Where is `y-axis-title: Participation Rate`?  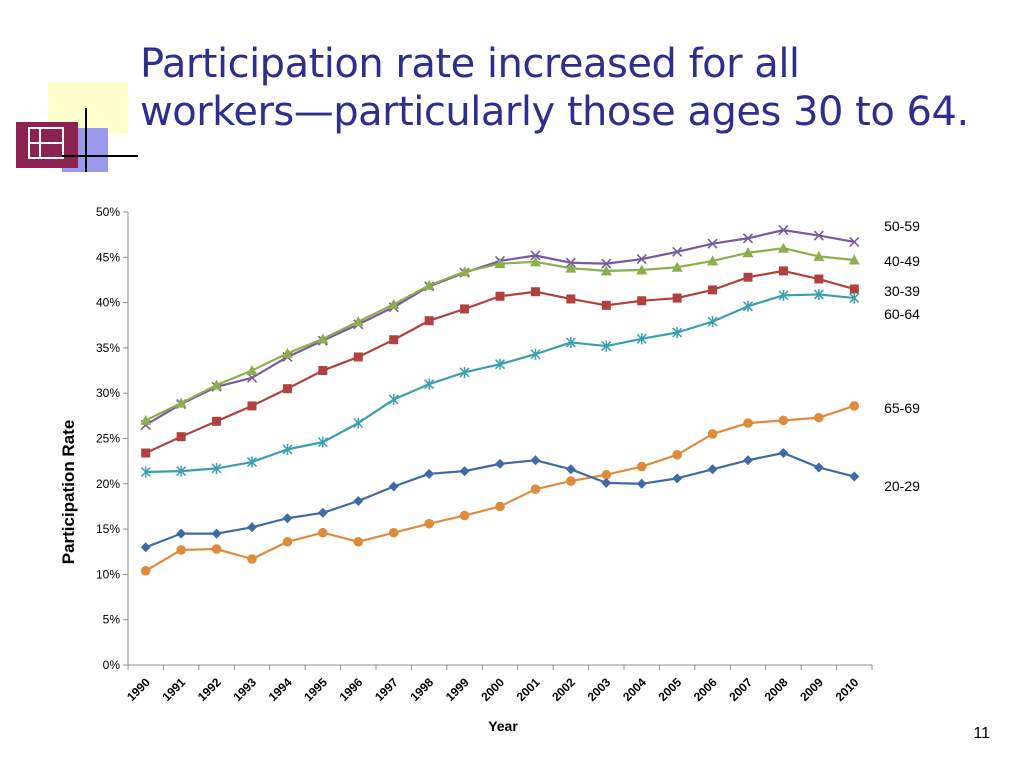
y-axis-title: Participation Rate is located at coordinates (68, 492).